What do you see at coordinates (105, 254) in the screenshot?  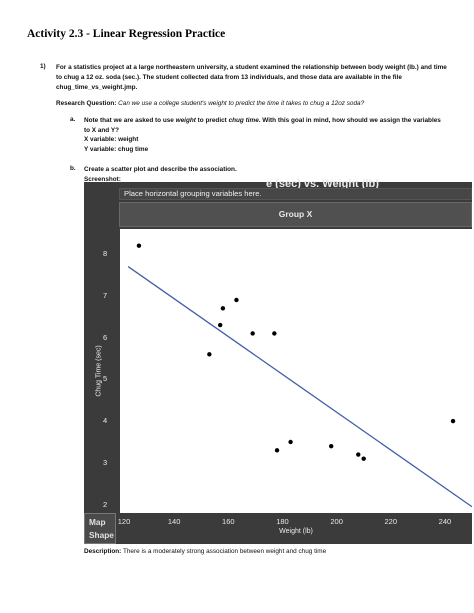 I see `y-tick-label: 8` at bounding box center [105, 254].